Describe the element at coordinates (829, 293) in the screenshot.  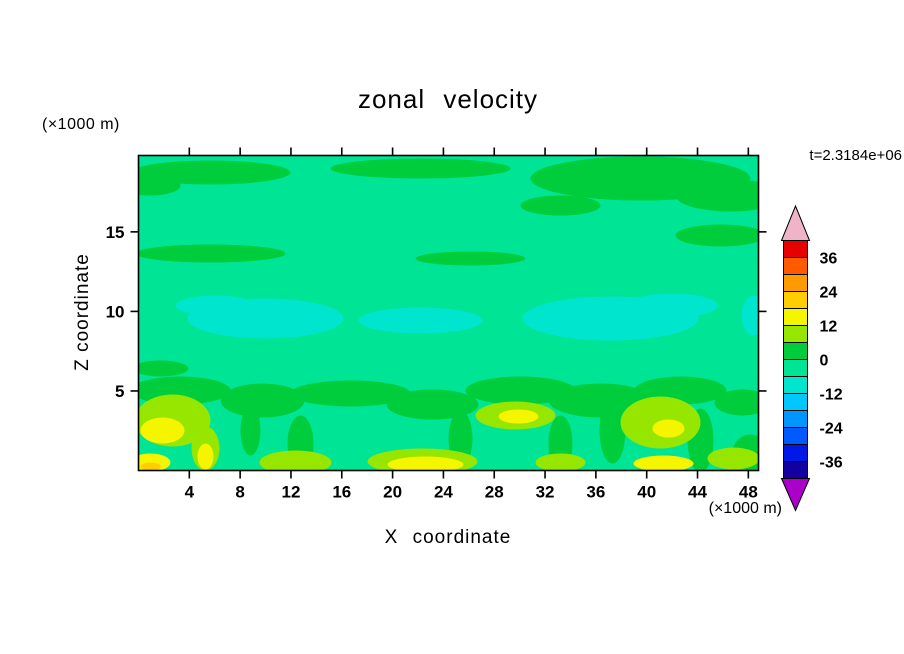
I see `colorbar-label: 24` at that location.